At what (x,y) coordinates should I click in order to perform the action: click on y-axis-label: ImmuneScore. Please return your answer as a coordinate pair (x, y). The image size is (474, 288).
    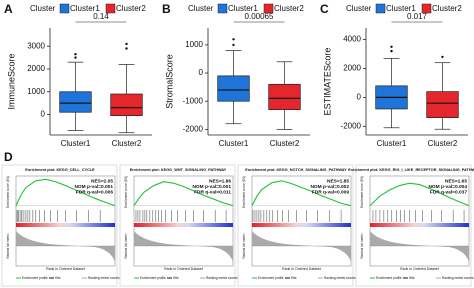
    Looking at the image, I should click on (11, 81).